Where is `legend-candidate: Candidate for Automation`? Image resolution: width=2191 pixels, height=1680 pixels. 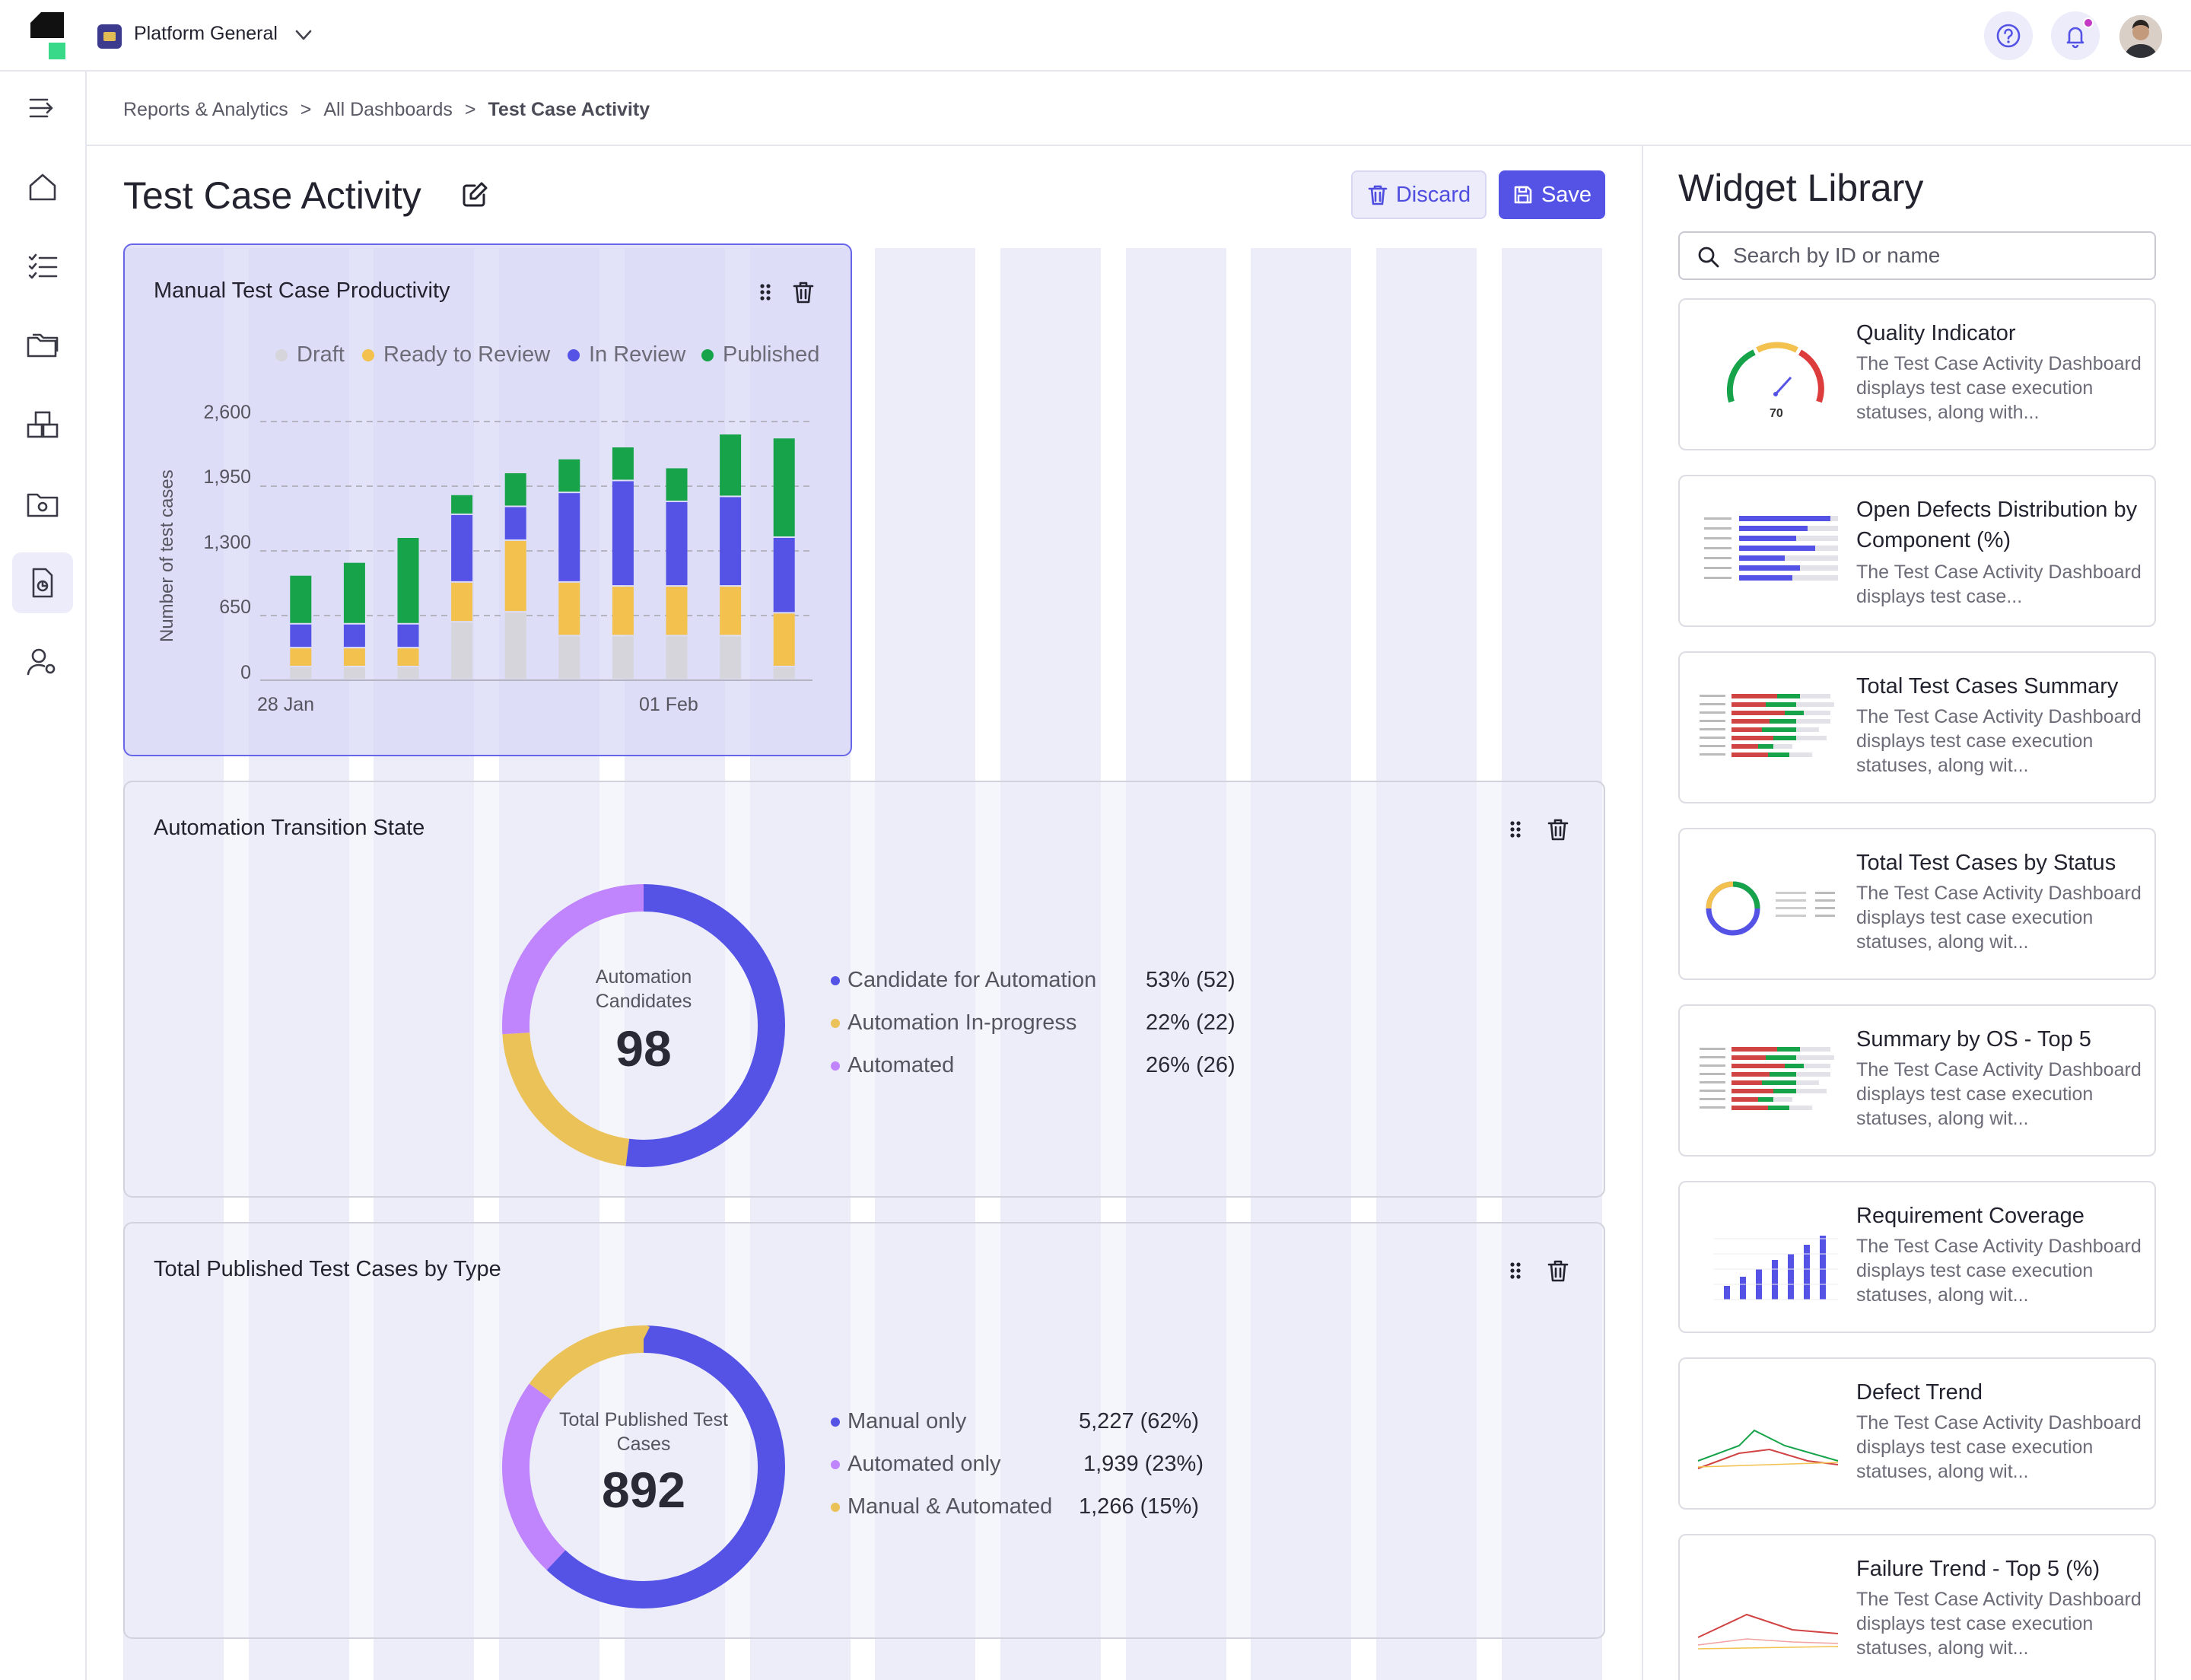
legend-candidate: Candidate for Automation is located at coordinates (963, 980).